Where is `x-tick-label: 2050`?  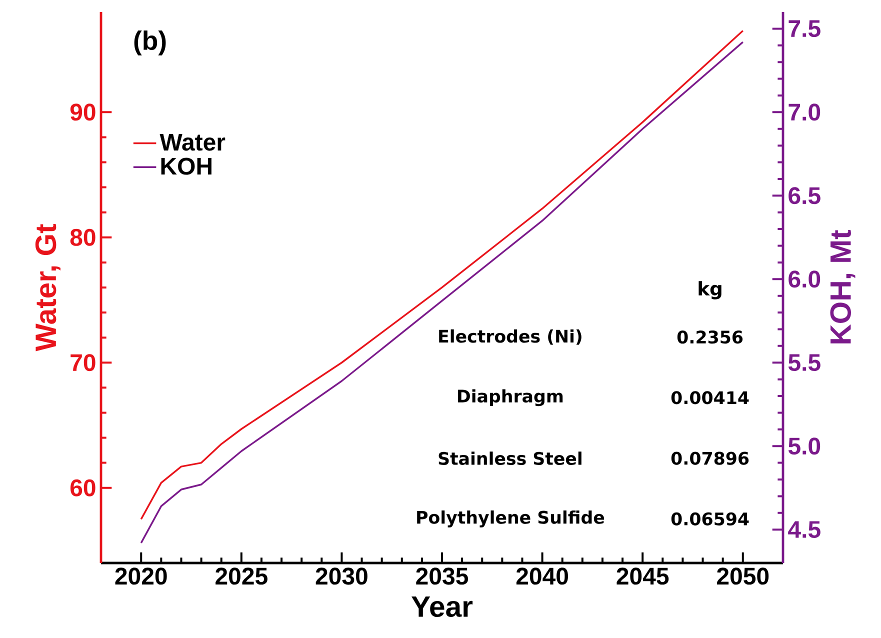
x-tick-label: 2050 is located at coordinates (743, 576).